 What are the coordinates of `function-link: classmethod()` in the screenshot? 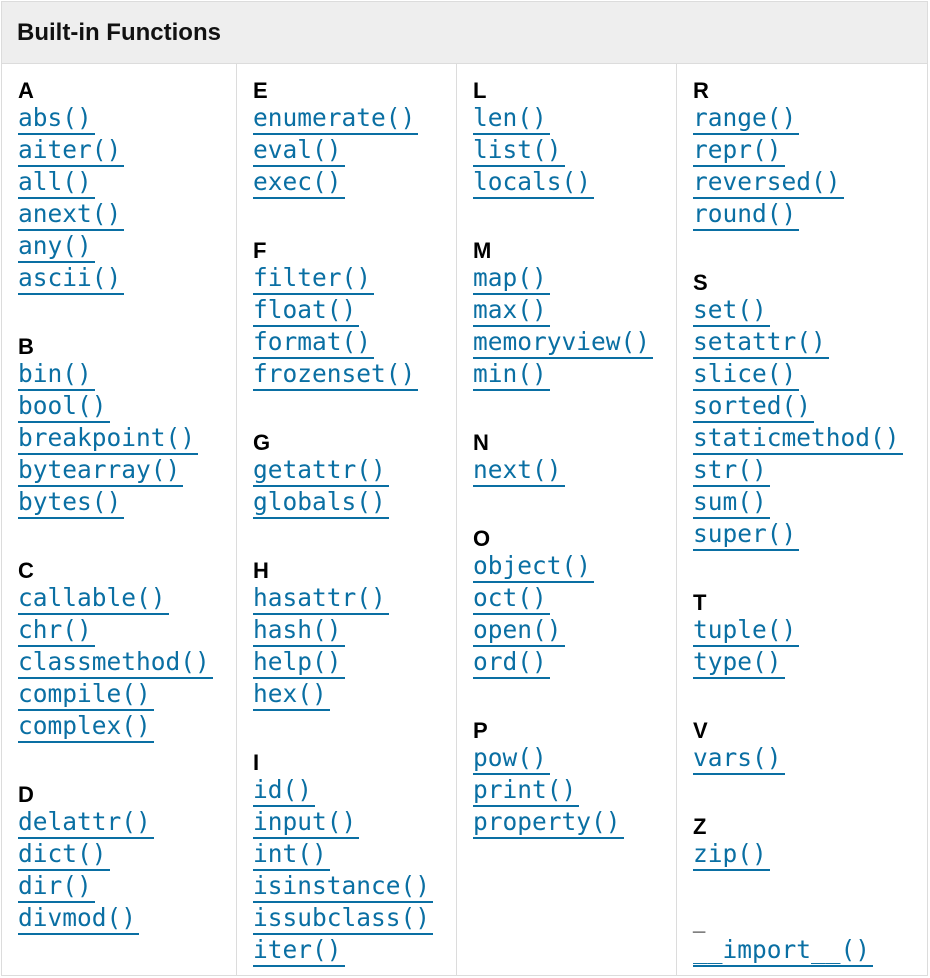 It's located at (115, 663).